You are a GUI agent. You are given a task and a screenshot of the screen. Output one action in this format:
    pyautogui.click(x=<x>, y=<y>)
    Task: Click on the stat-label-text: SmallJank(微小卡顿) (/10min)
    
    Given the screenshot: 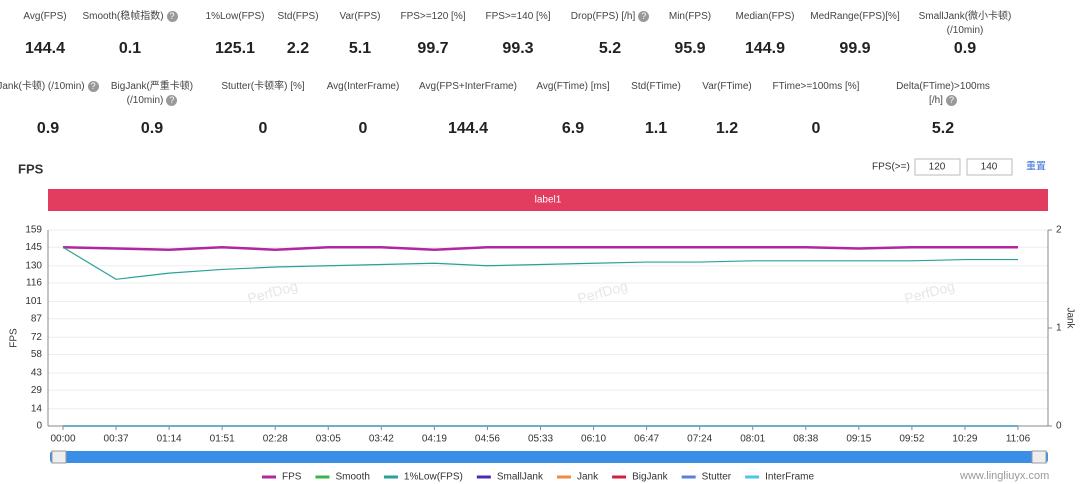 What is the action you would take?
    pyautogui.click(x=965, y=23)
    